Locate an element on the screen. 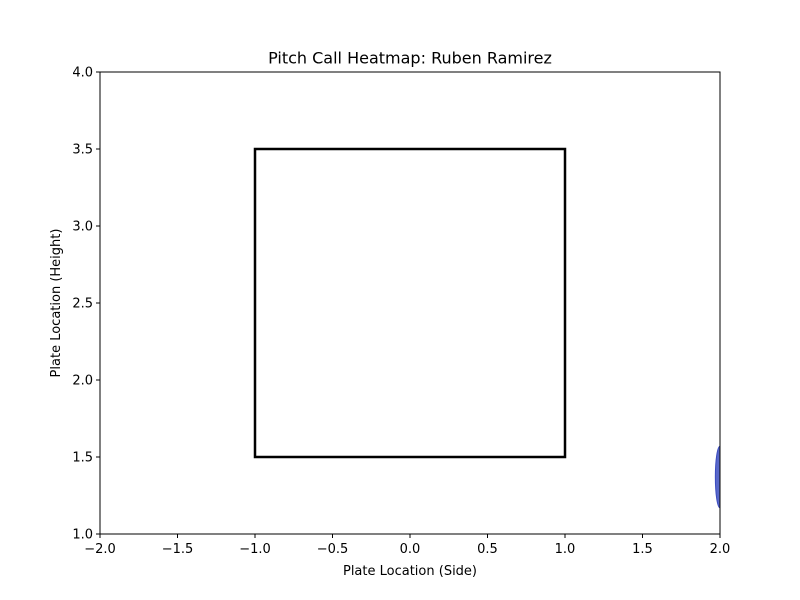 This screenshot has height=600, width=800. x-tick-label: 2.0 is located at coordinates (720, 549).